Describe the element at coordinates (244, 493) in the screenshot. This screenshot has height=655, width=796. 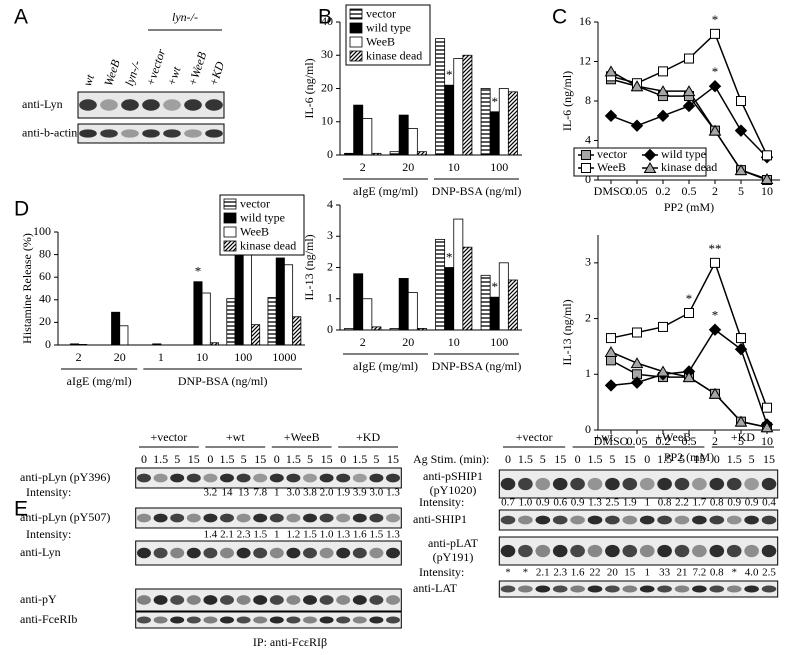
I see `intensity: 13` at that location.